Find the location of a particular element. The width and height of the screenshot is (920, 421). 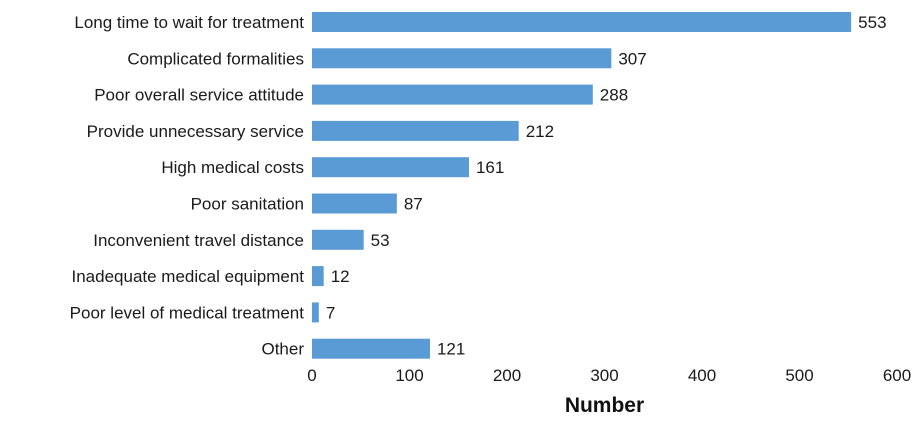

data-label: 121 is located at coordinates (451, 349).